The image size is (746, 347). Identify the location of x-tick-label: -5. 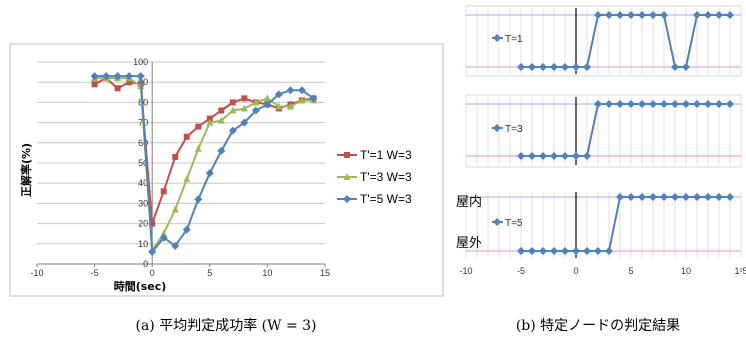
(95, 273).